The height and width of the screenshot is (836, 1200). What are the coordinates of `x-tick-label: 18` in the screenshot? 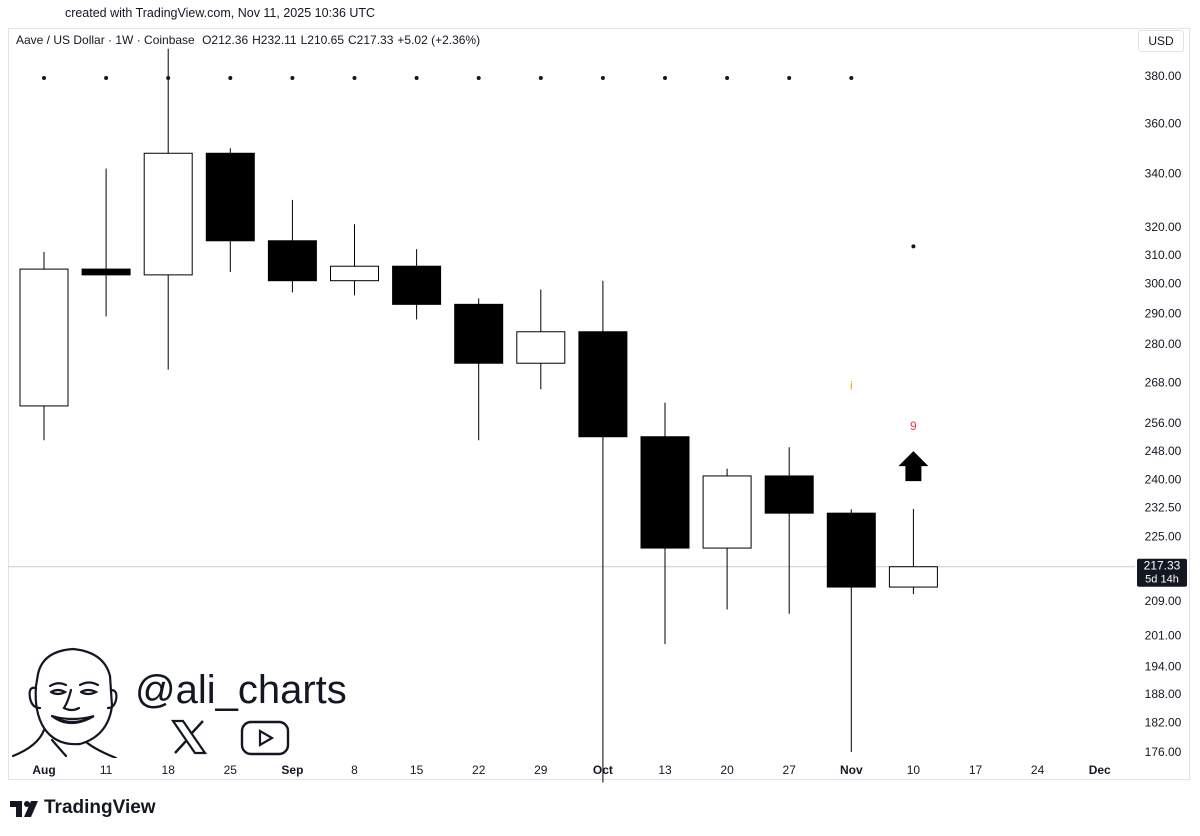 It's located at (169, 770).